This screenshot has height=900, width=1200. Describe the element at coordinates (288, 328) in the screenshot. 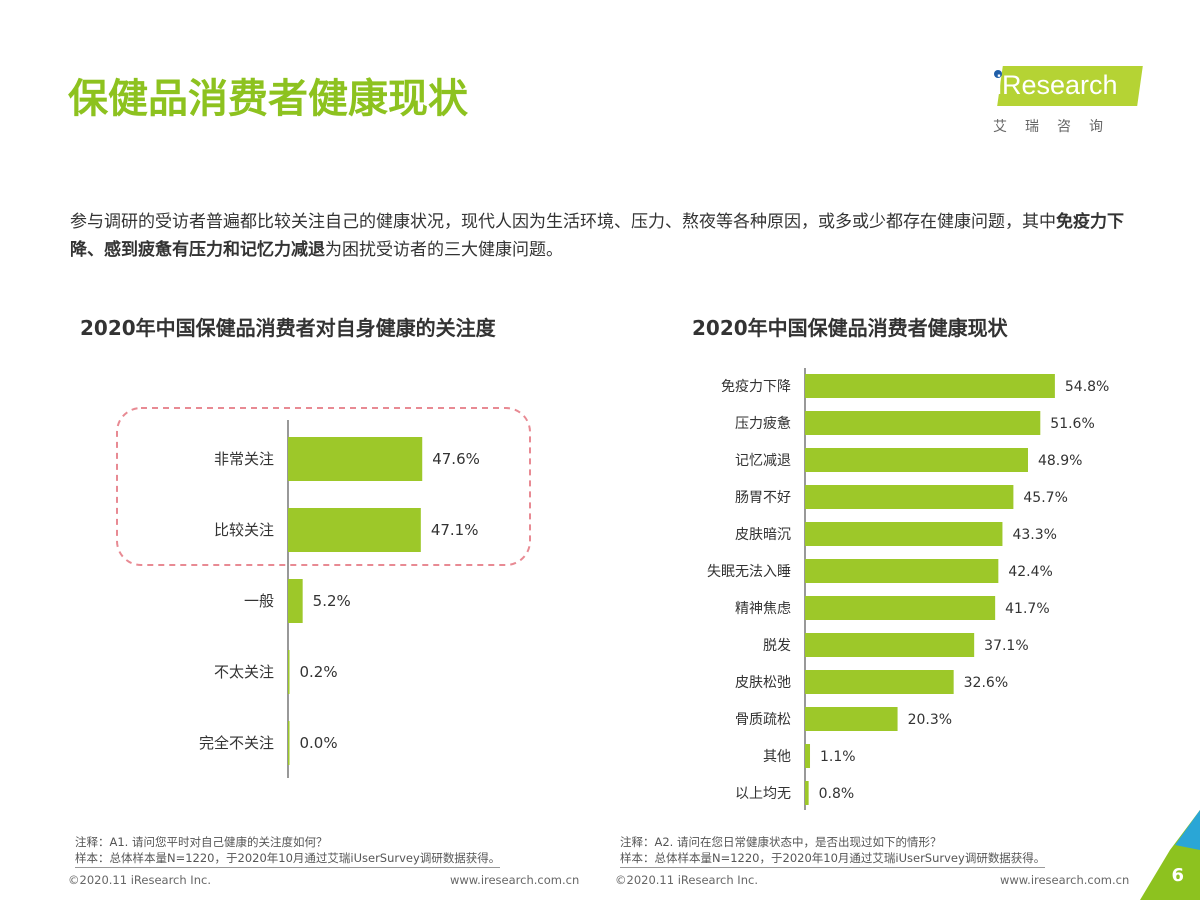

I see `left-chart-title: 2020年中国保健品消费者对自身健康的关注度` at that location.